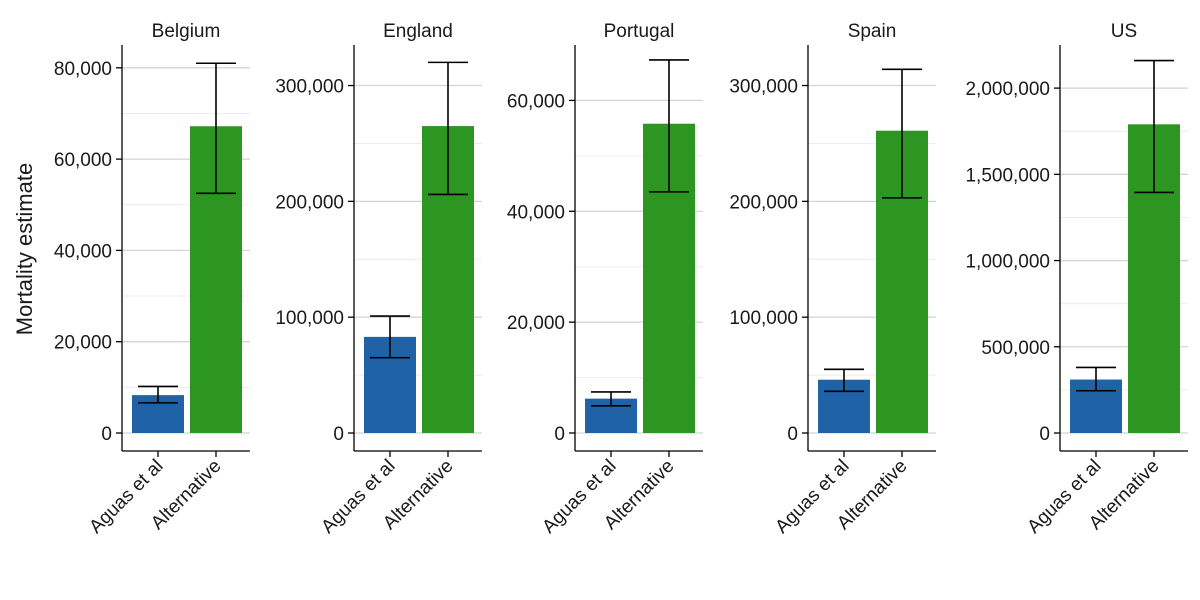 The height and width of the screenshot is (600, 1200). What do you see at coordinates (1007, 175) in the screenshot?
I see `y-tick-label: 1,500,000` at bounding box center [1007, 175].